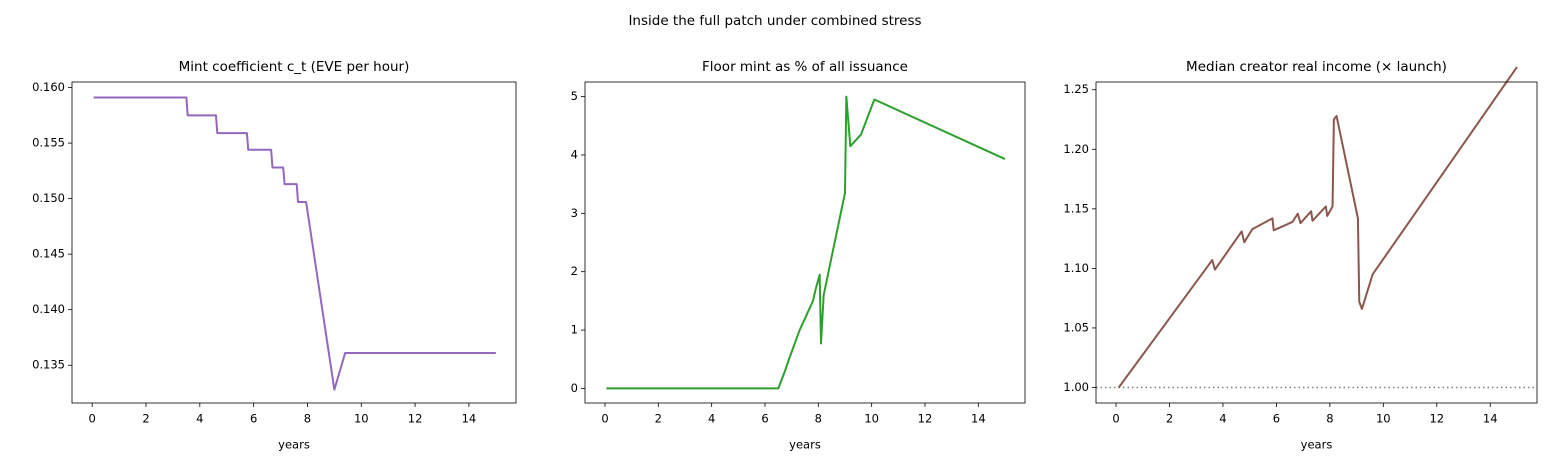  I want to click on y-tick-label: 4, so click(574, 154).